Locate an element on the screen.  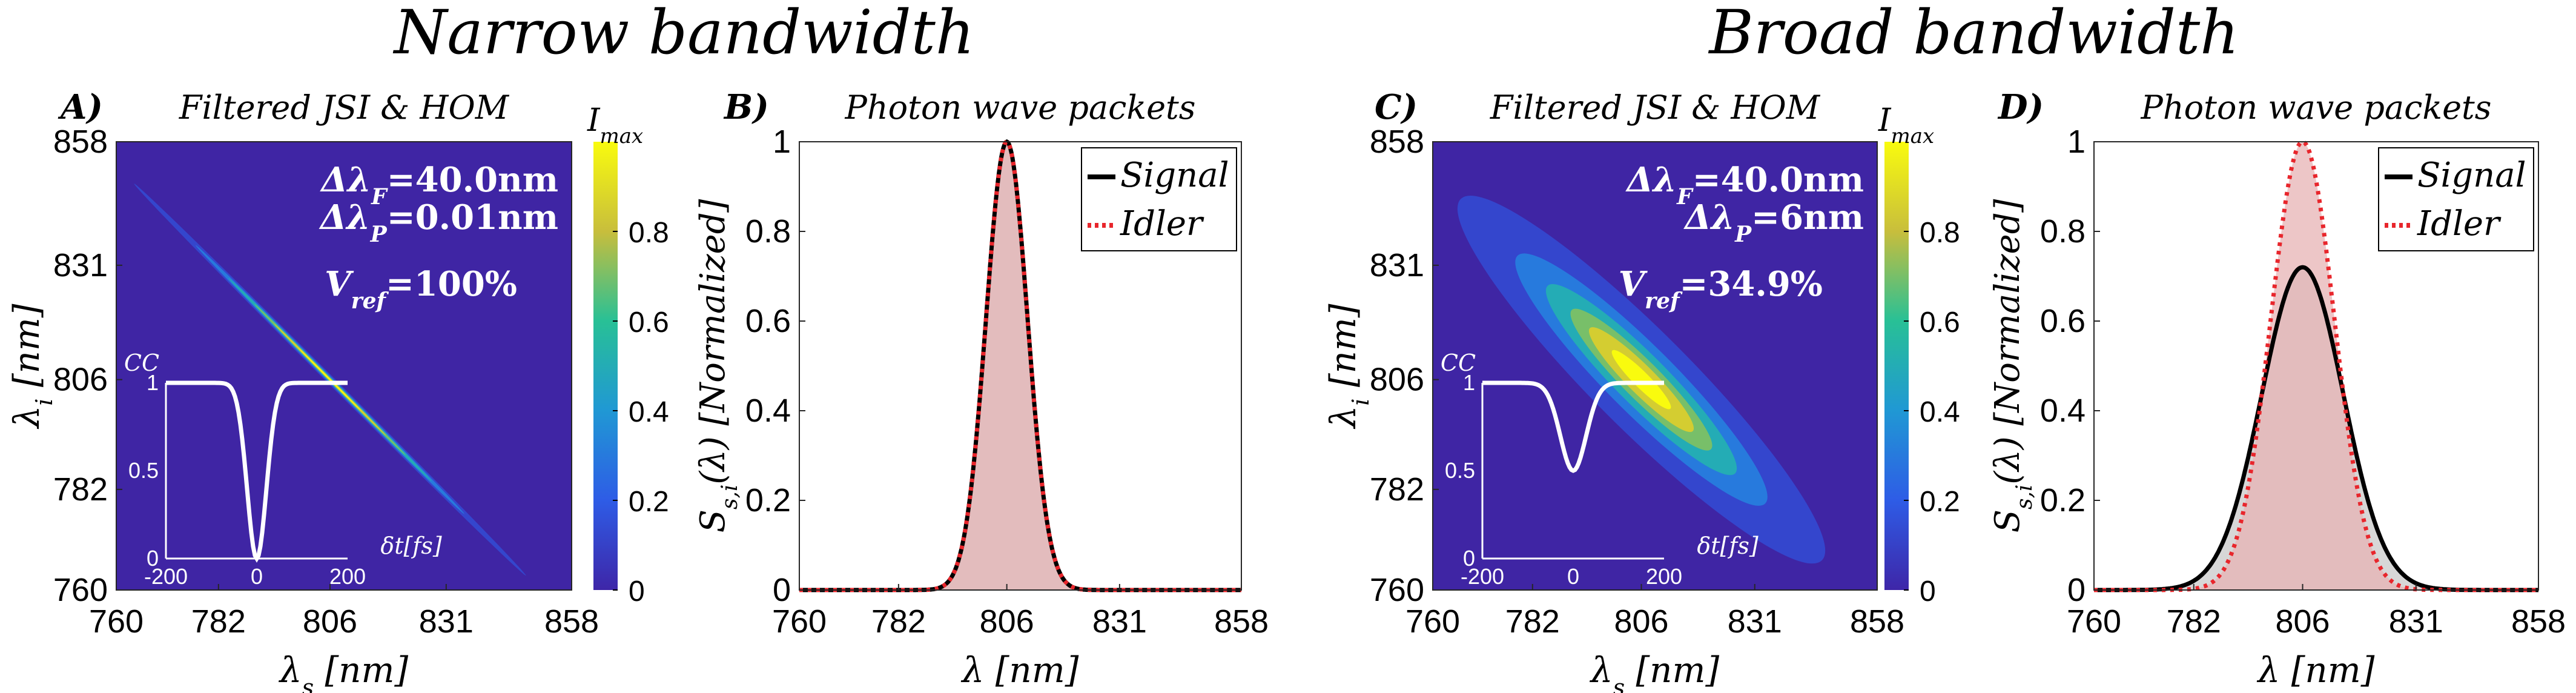
y-tick-label: 0 is located at coordinates (2076, 590).